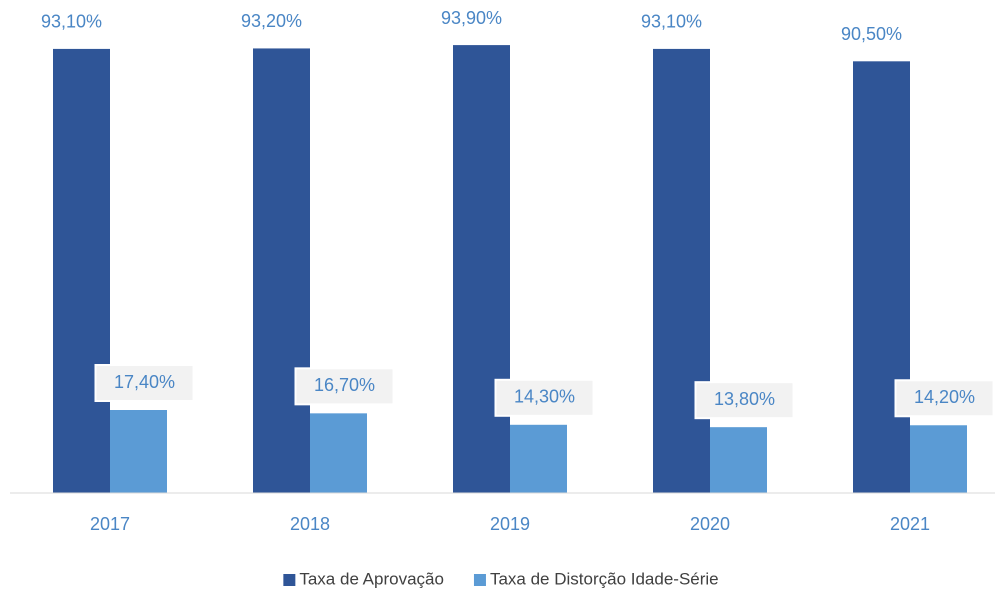 The image size is (1002, 594). Describe the element at coordinates (310, 524) in the screenshot. I see `x-tick-label: 2018` at that location.